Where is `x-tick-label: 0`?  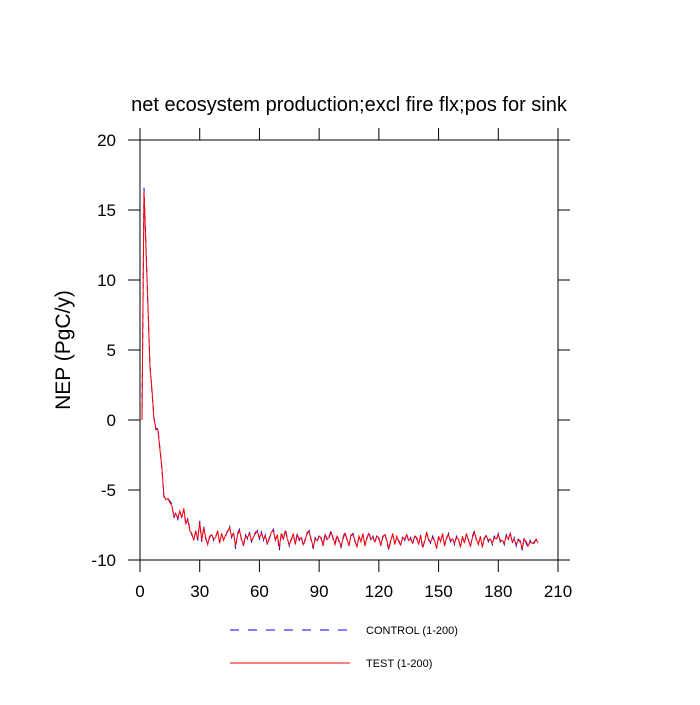 x-tick-label: 0 is located at coordinates (139, 591).